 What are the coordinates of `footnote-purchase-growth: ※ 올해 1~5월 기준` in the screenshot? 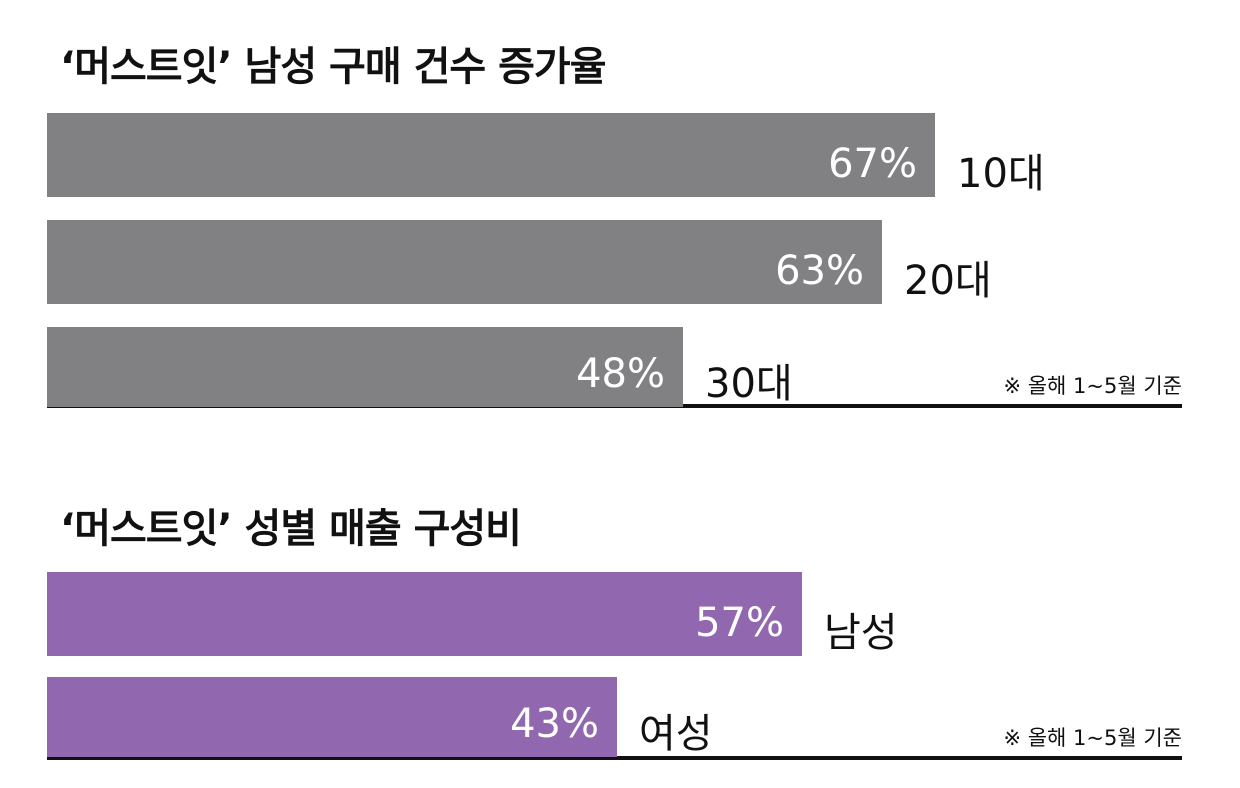 It's located at (1092, 386).